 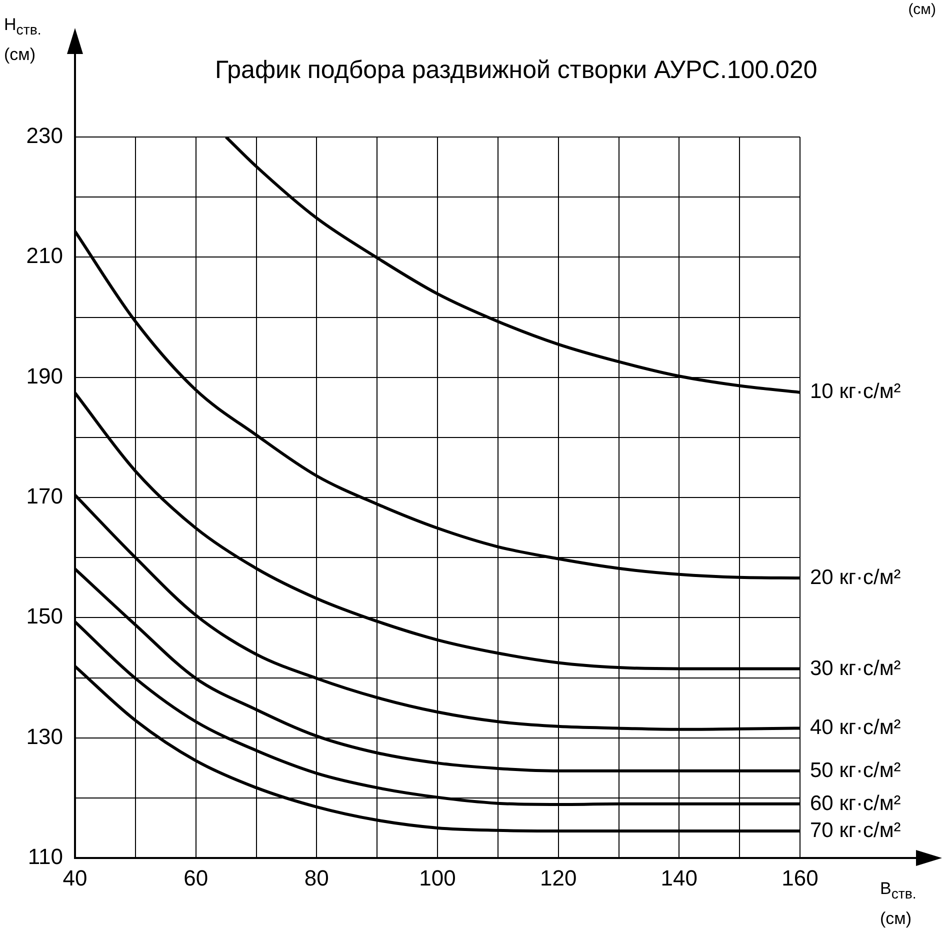 I want to click on series-label: 50 кг·с/м², so click(x=855, y=770).